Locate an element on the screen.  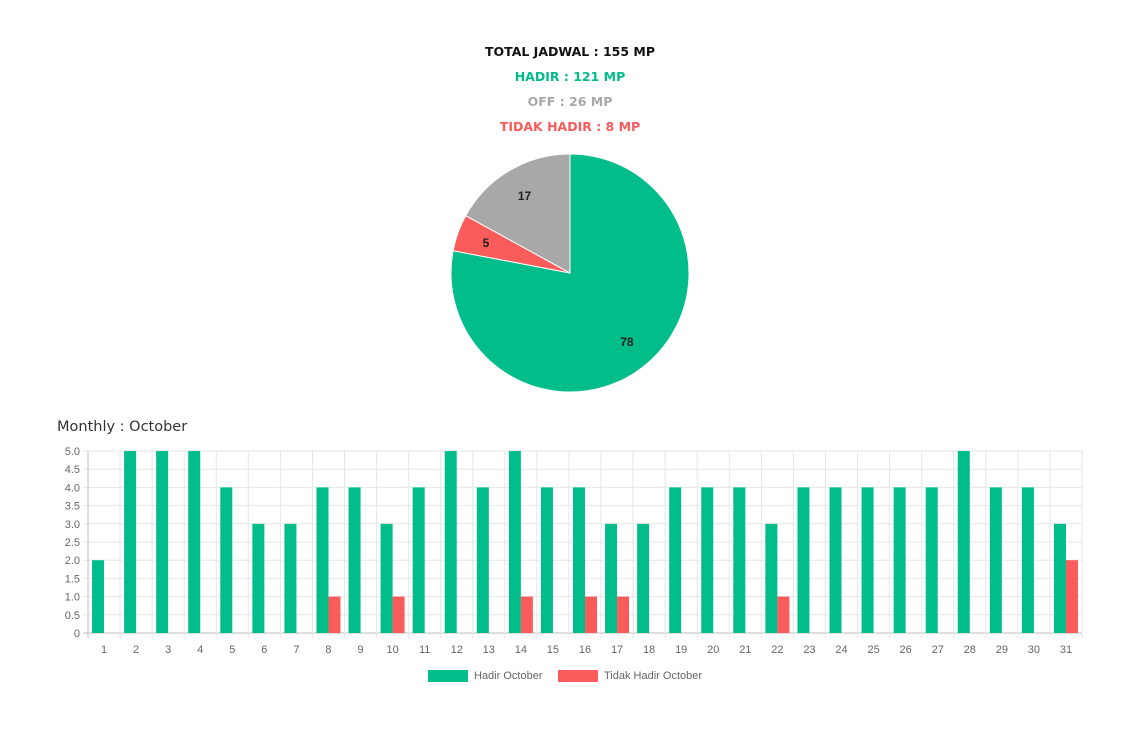
y-tick-label: 3.0 is located at coordinates (72, 525).